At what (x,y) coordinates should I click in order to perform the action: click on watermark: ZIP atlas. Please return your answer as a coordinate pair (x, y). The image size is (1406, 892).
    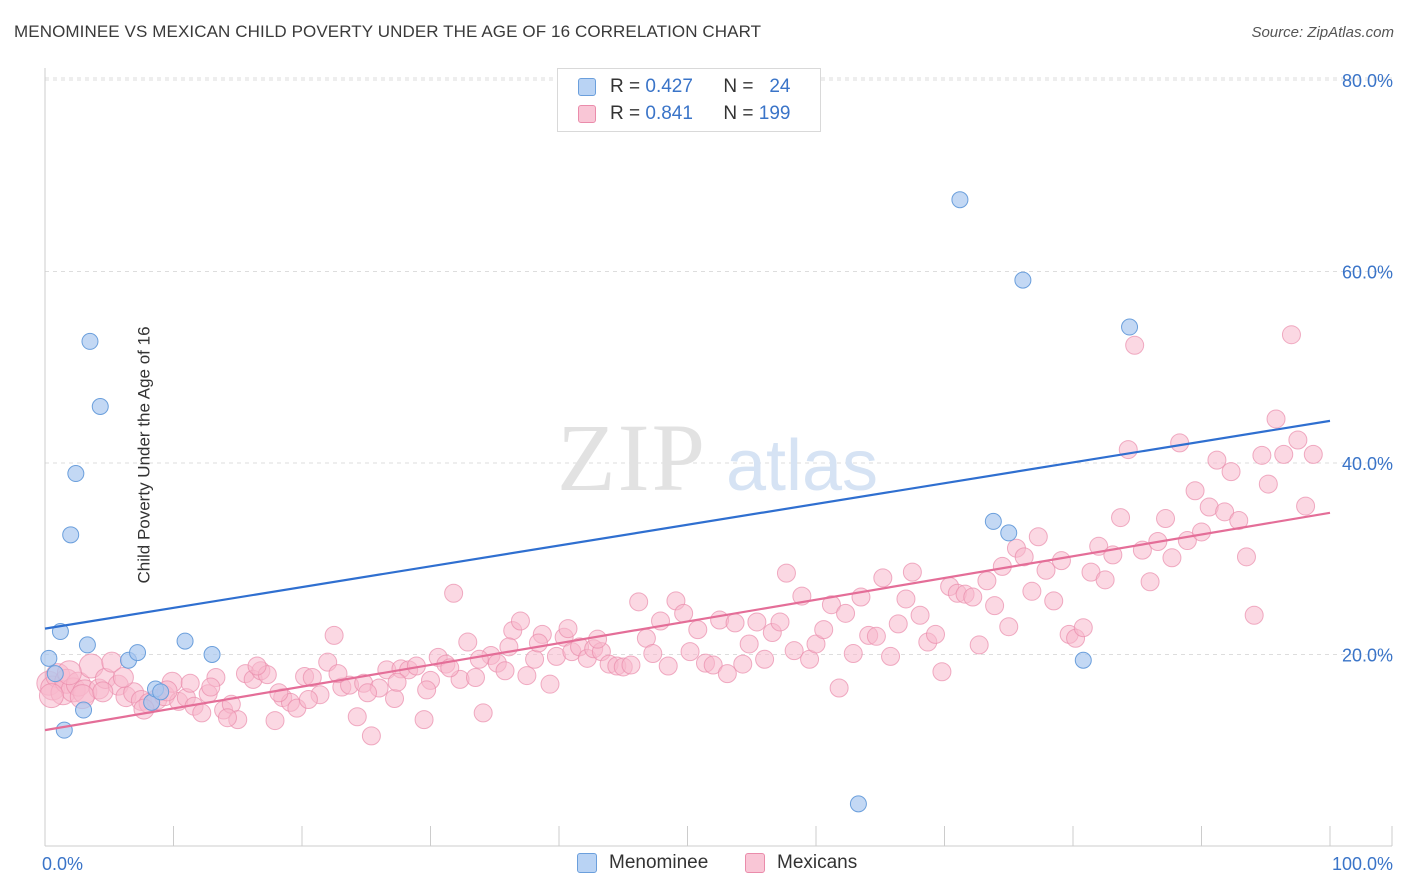
    Looking at the image, I should click on (717, 457).